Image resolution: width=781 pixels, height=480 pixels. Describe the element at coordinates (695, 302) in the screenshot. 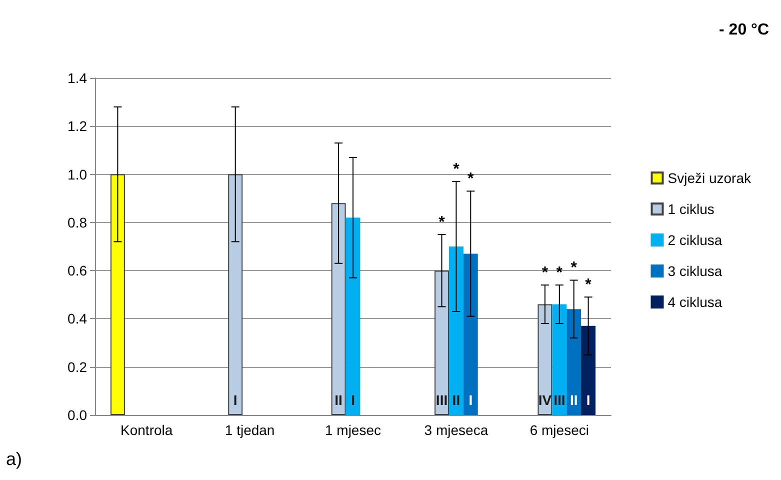

I see `legend-label: 4 ciklusa` at that location.